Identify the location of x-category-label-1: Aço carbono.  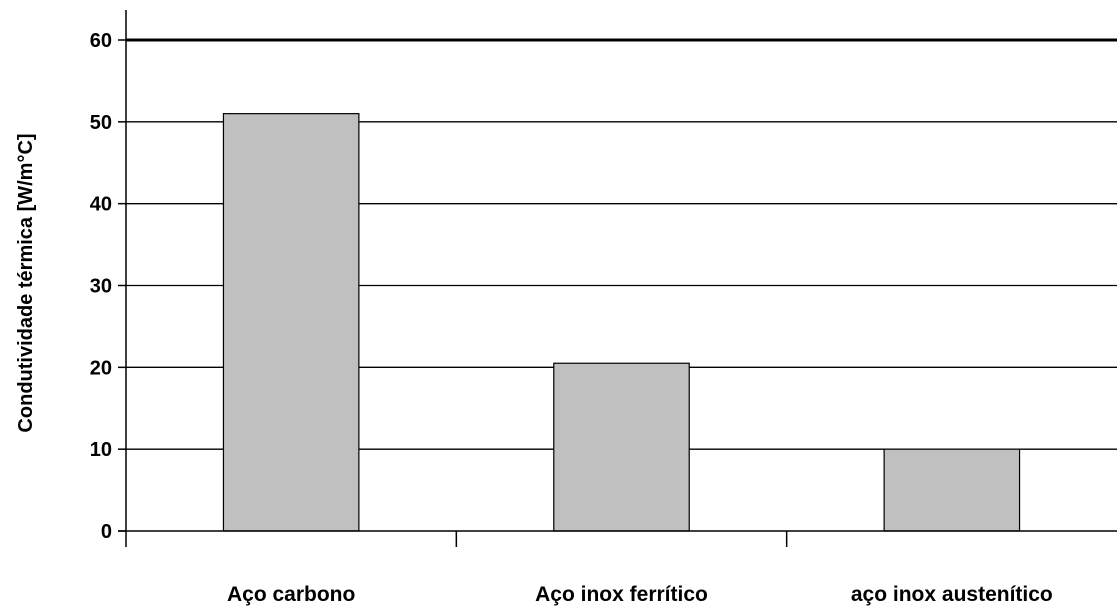
(291, 594).